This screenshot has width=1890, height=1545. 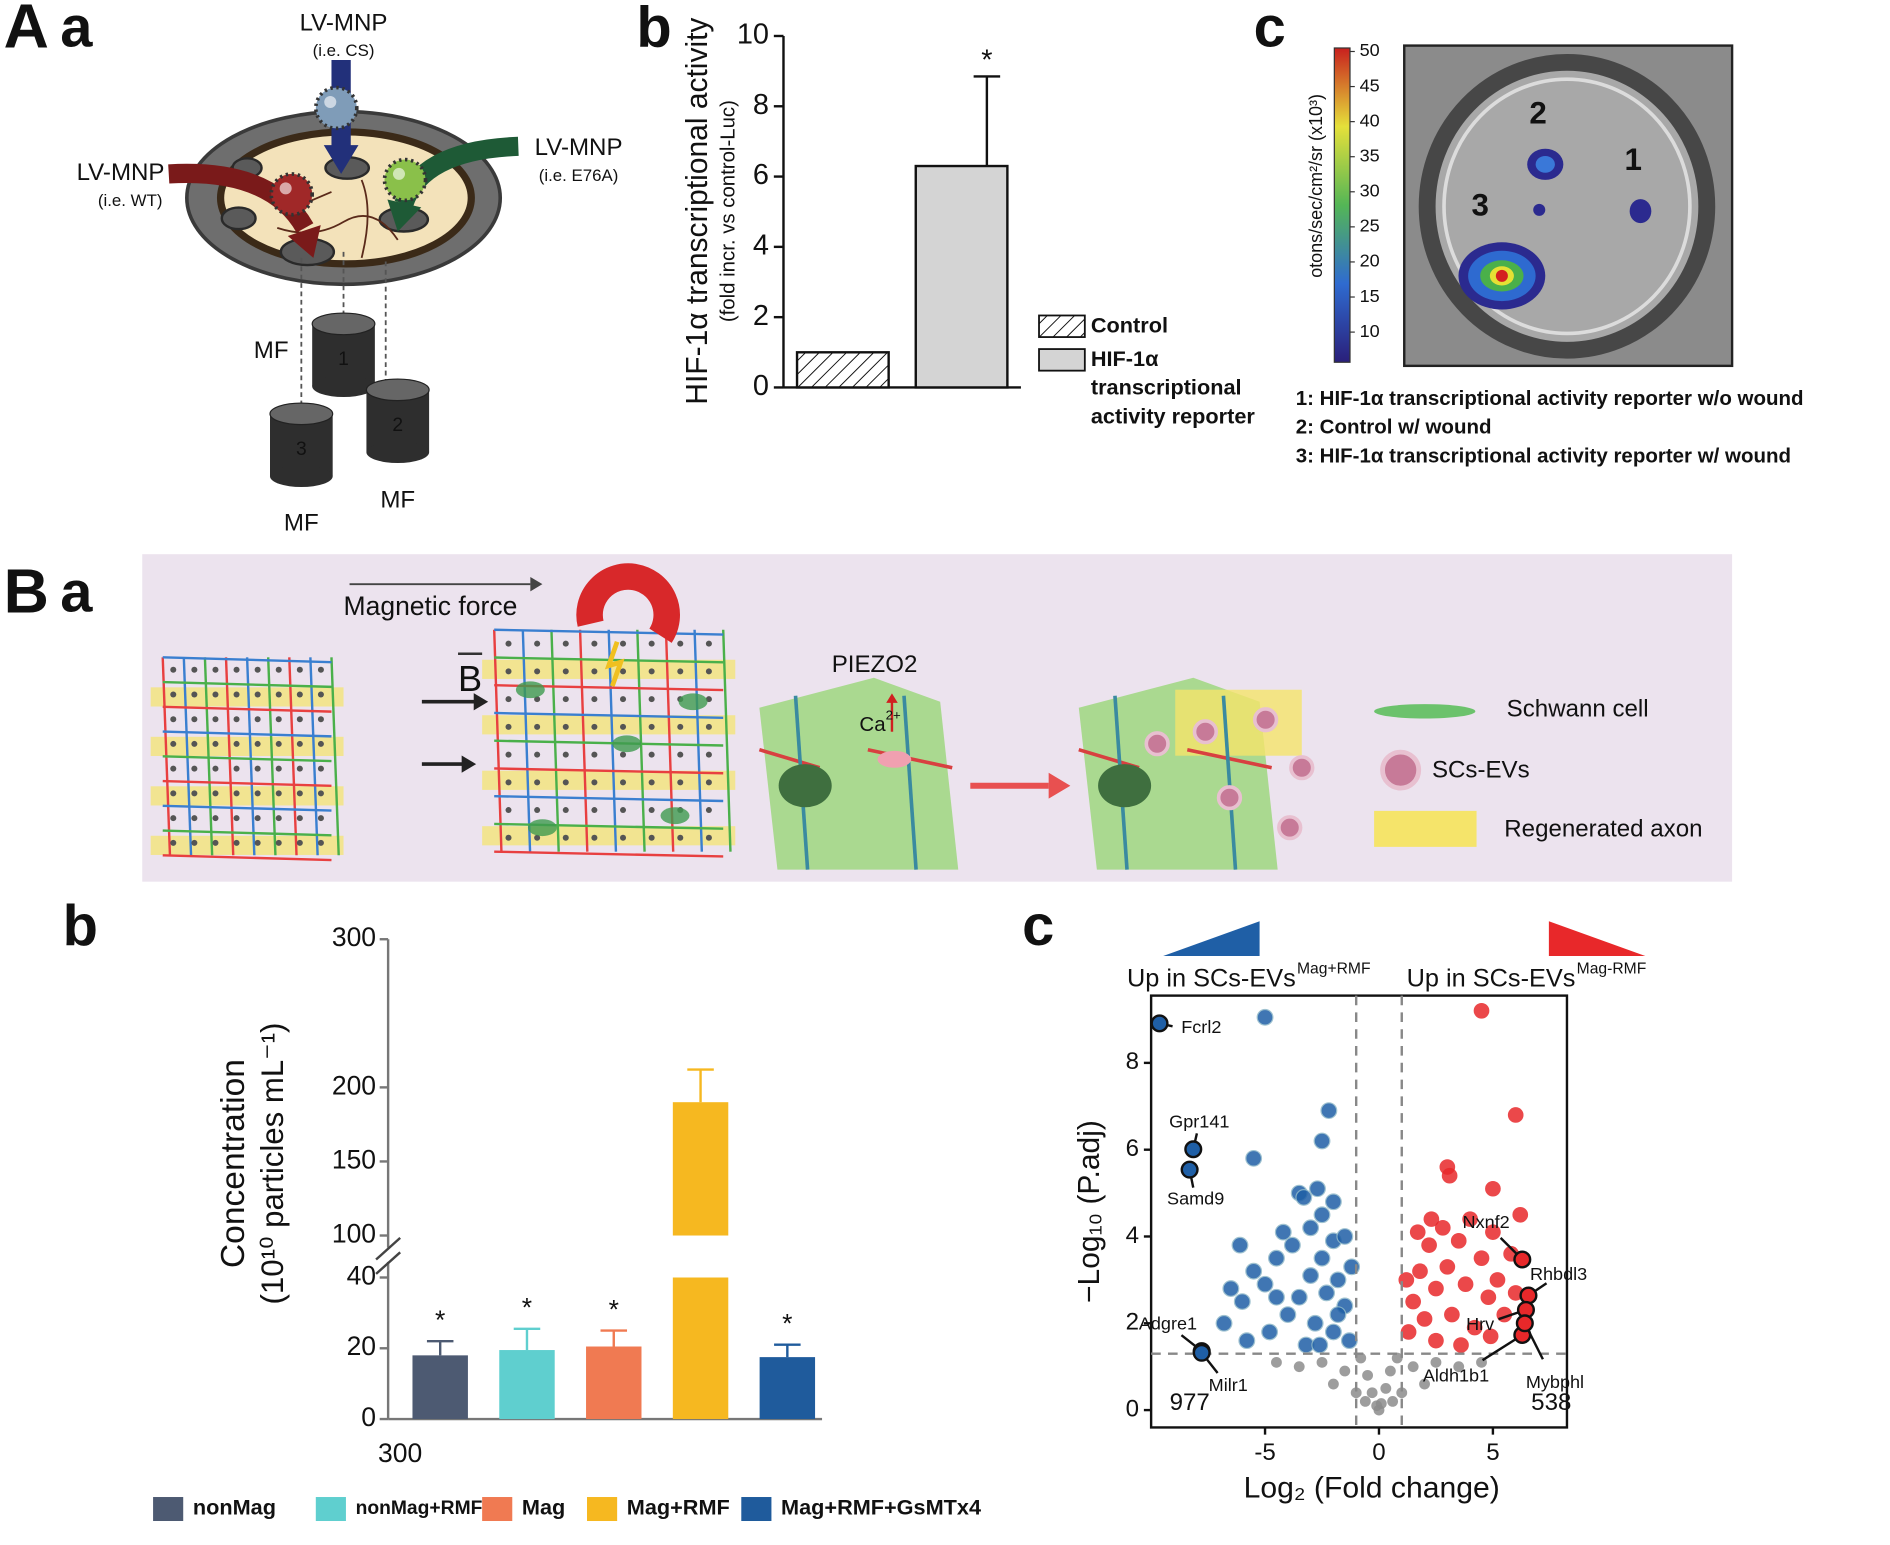 What do you see at coordinates (1334, 968) in the screenshot?
I see `header-sup: Mag+RMF` at bounding box center [1334, 968].